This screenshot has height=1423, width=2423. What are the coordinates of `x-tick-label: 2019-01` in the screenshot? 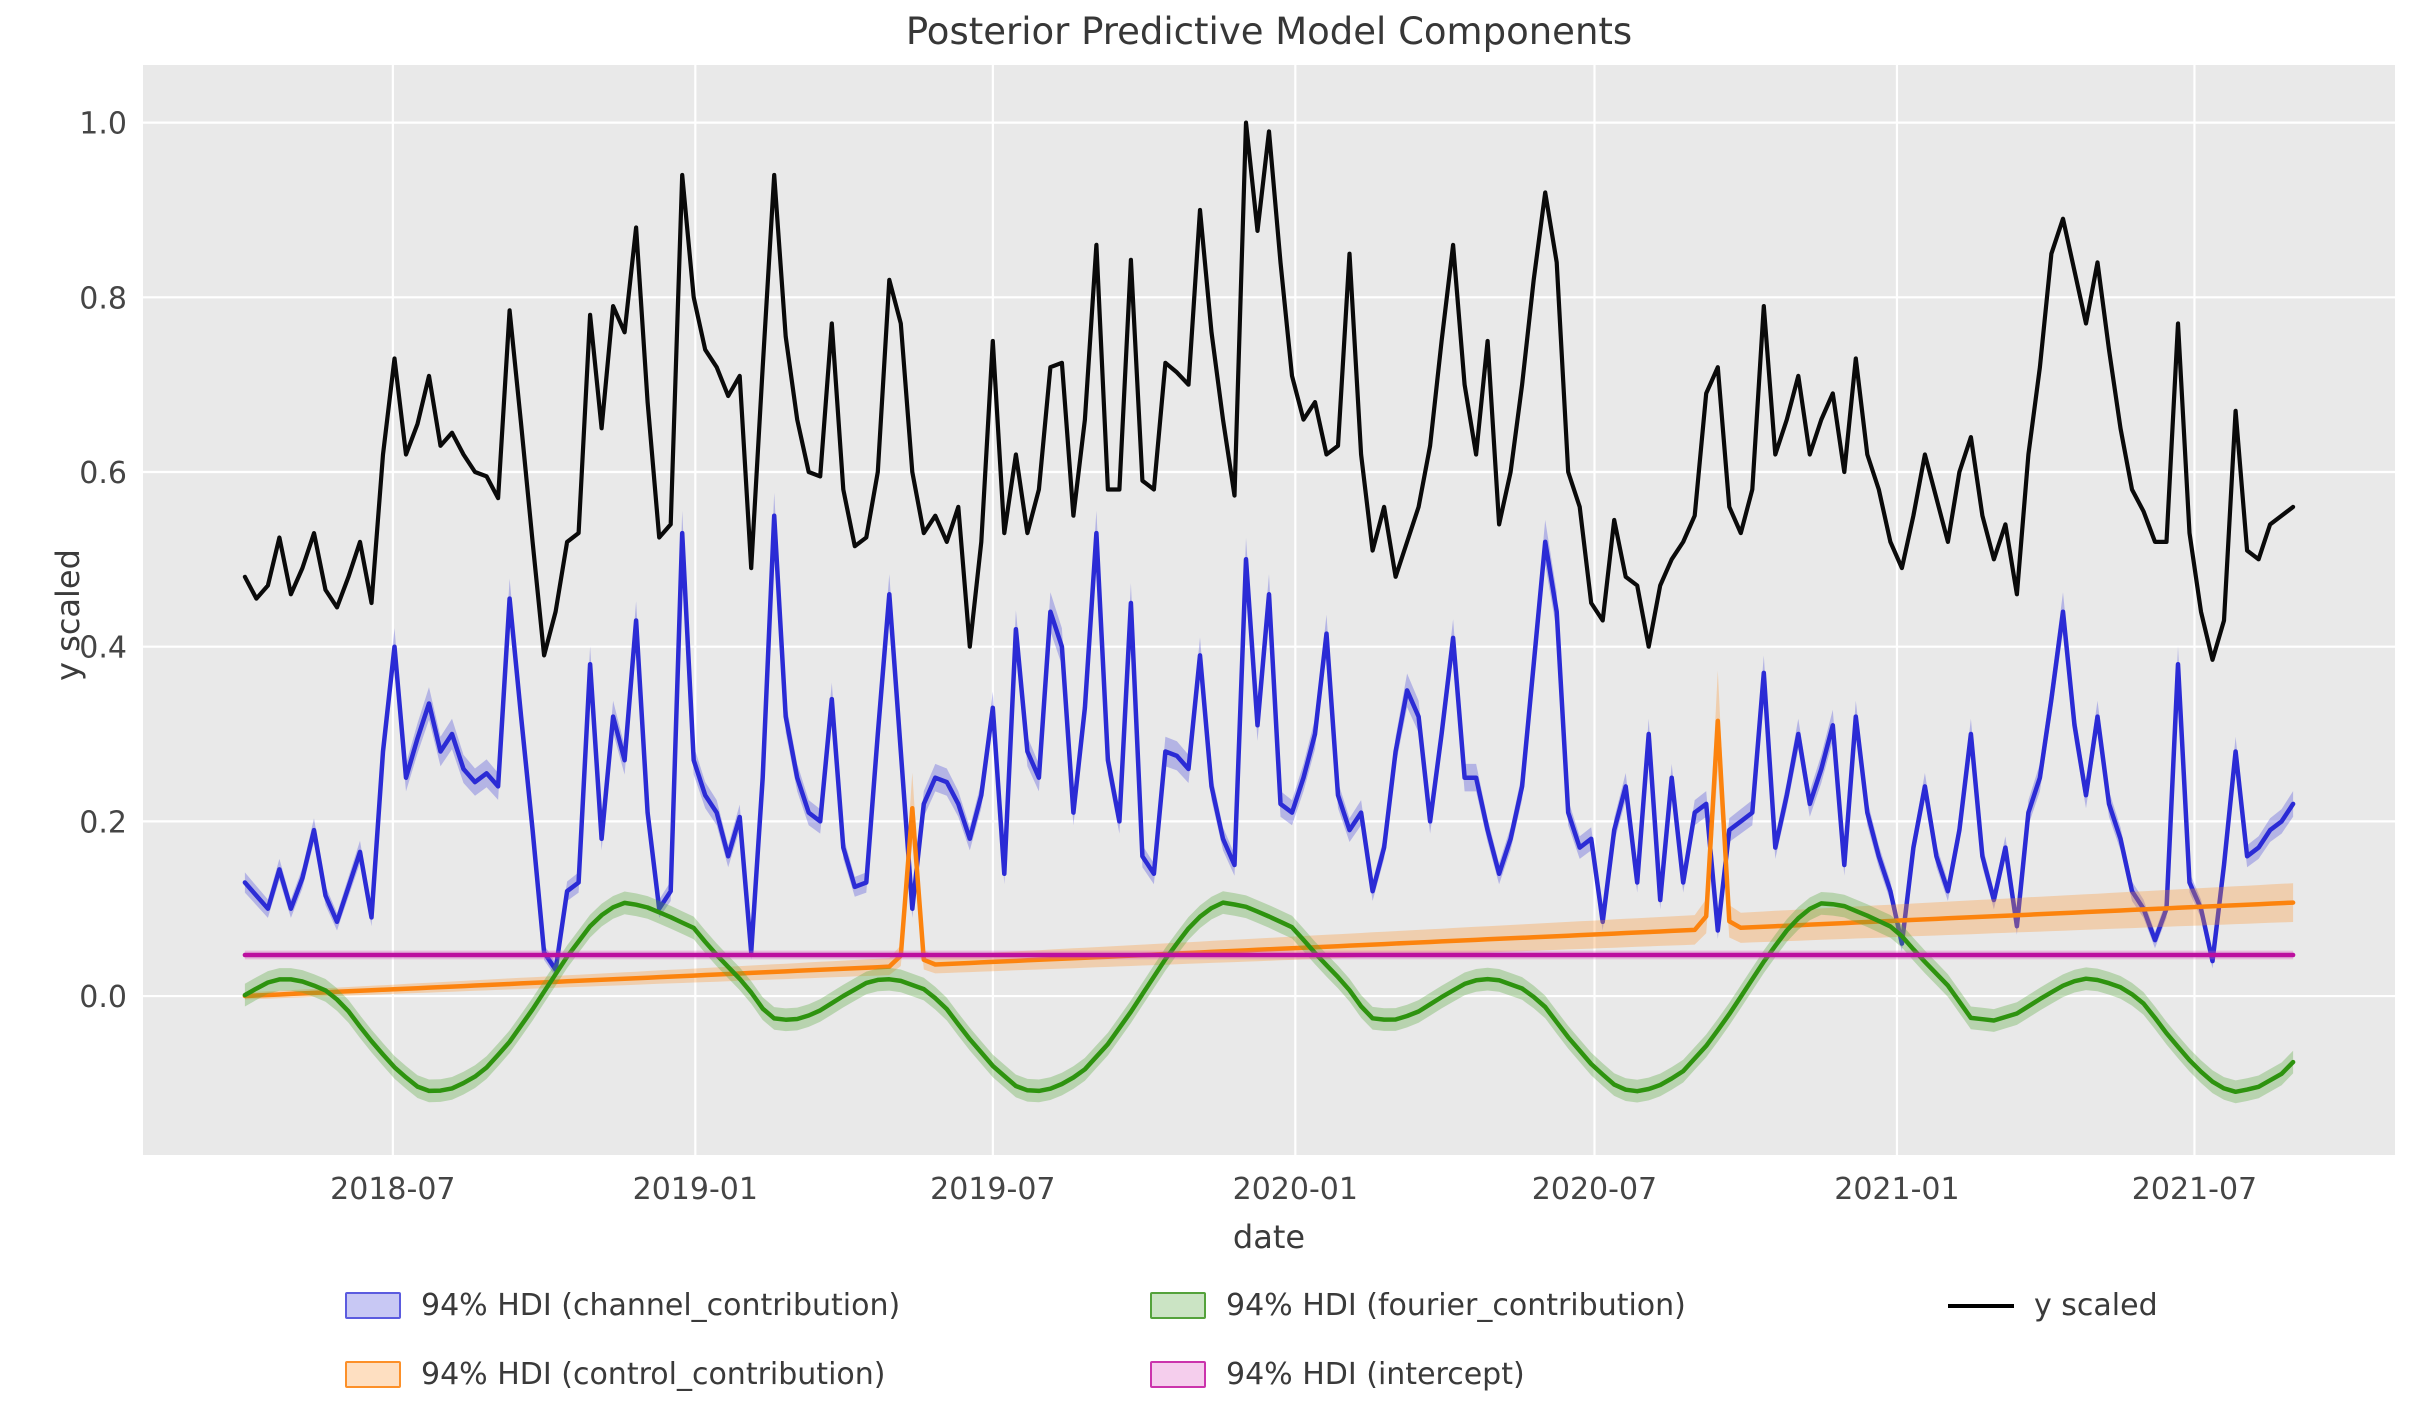 It's located at (695, 1189).